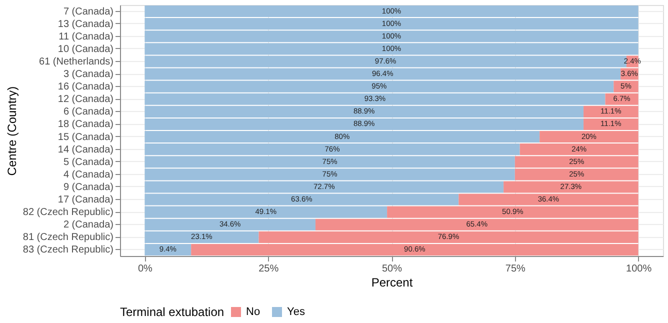 This screenshot has width=668, height=323. Describe the element at coordinates (639, 269) in the screenshot. I see `x-tick-label: 100%` at that location.